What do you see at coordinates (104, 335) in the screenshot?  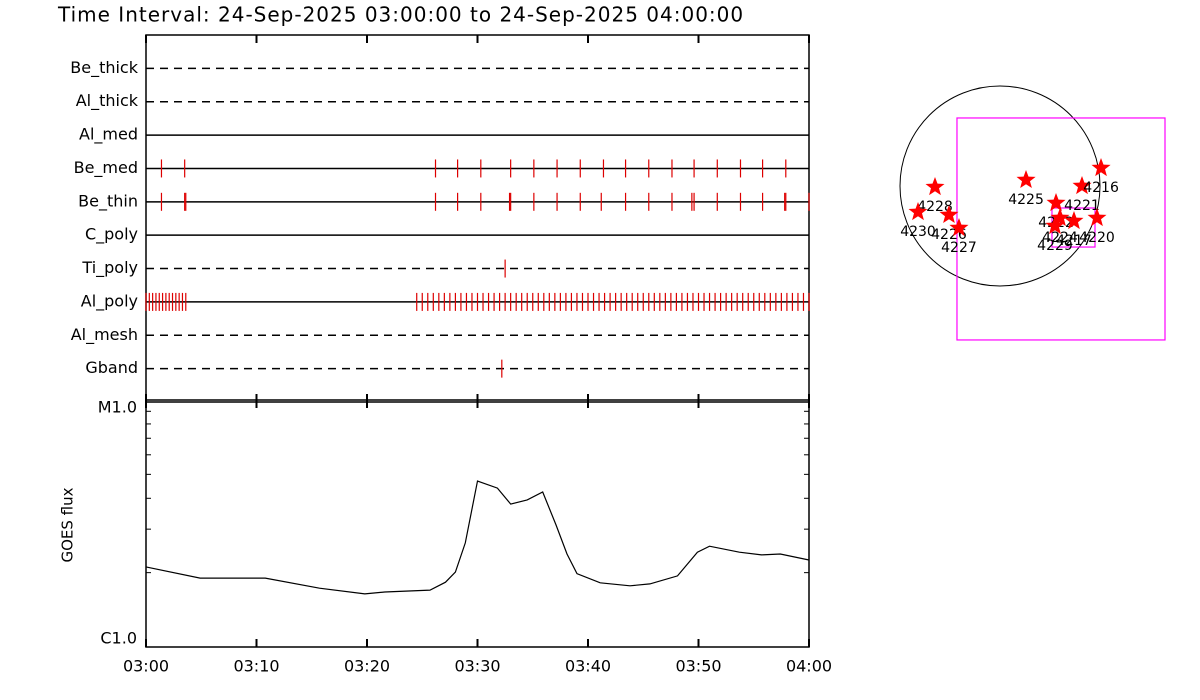 I see `row-label: Al_mesh` at bounding box center [104, 335].